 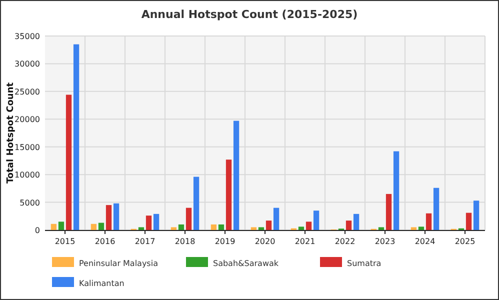 What do you see at coordinates (118, 263) in the screenshot?
I see `legend-label: Peninsular Malaysia` at bounding box center [118, 263].